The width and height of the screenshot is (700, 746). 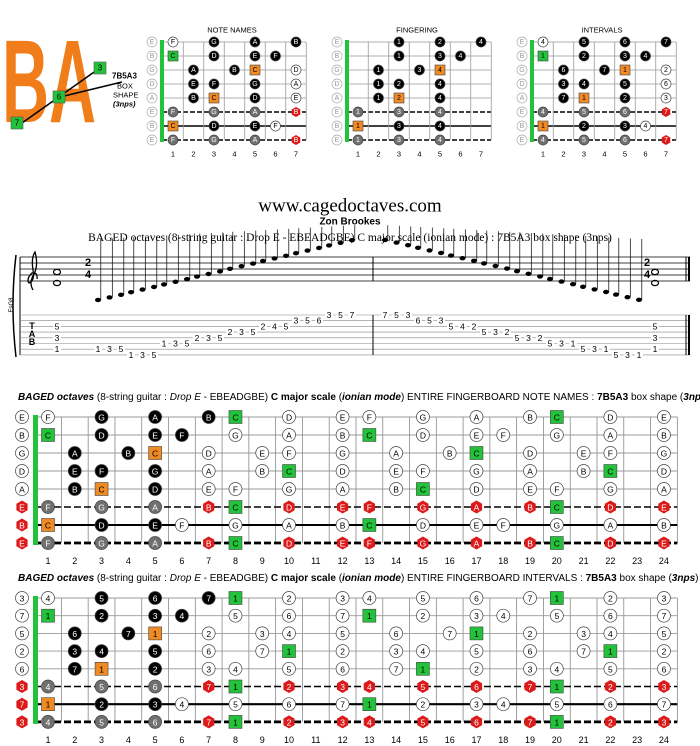 I want to click on note-label: E, so click(x=343, y=508).